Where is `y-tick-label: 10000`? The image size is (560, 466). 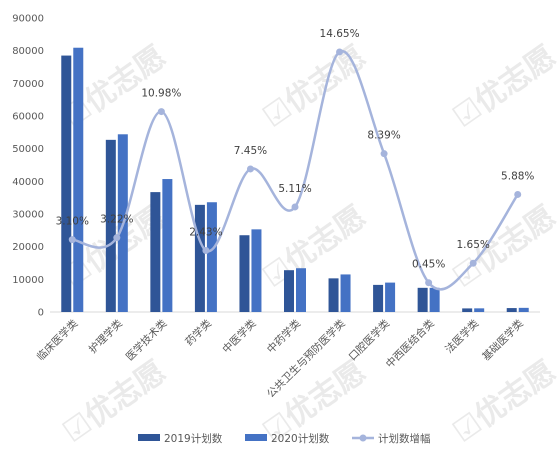
y-tick-label: 10000 is located at coordinates (28, 280).